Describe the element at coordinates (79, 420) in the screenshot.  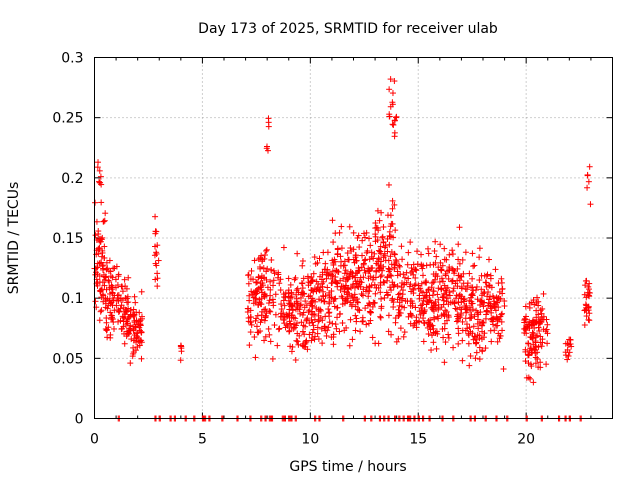
I see `y-tick-label: 0` at that location.